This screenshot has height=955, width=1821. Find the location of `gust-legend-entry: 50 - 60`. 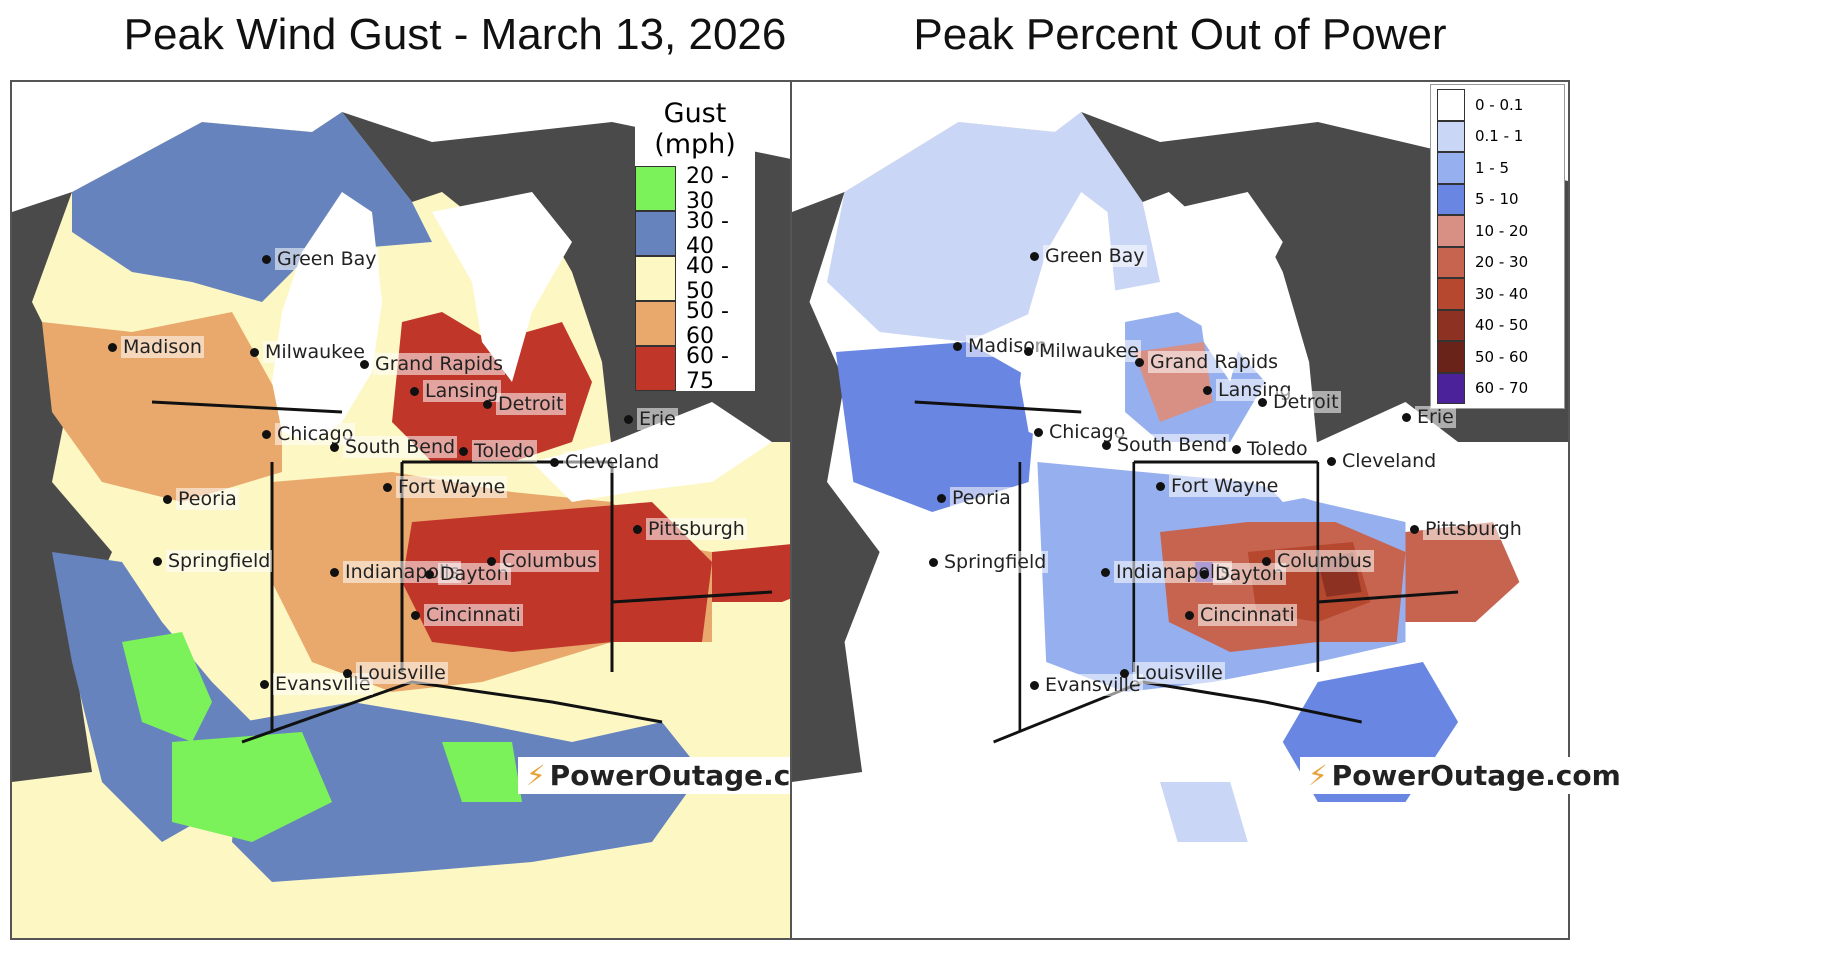

gust-legend-entry: 50 - 60 is located at coordinates (695, 323).